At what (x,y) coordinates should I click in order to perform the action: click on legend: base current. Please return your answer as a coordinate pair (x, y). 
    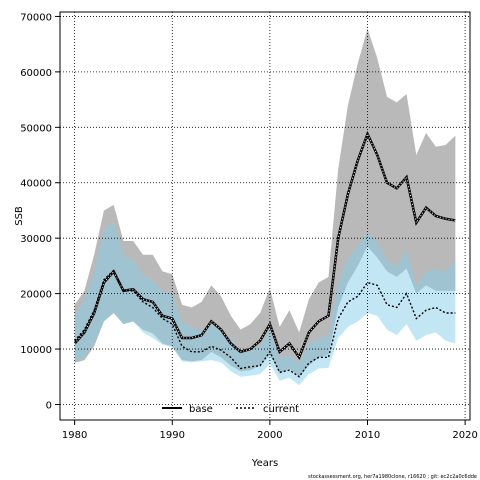
    Looking at the image, I should click on (230, 409).